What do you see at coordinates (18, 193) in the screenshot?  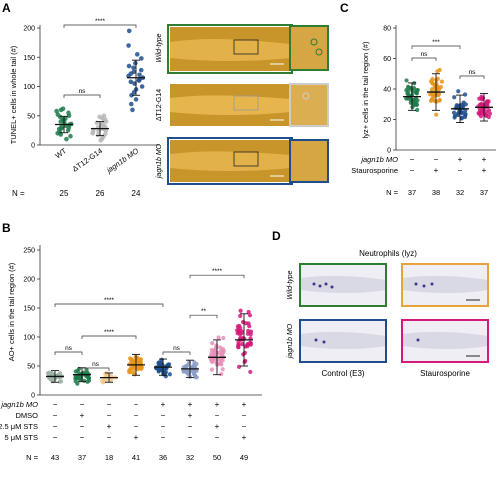 I see `panel-a-n-label: N =` at bounding box center [18, 193].